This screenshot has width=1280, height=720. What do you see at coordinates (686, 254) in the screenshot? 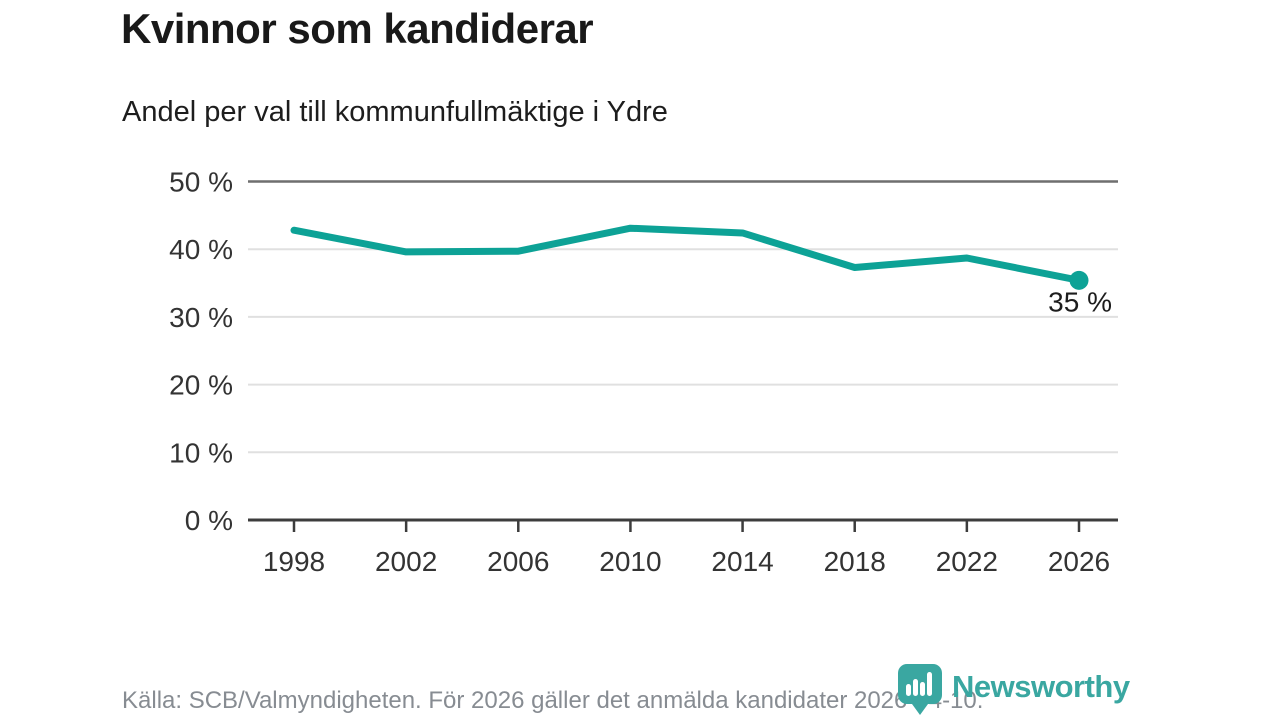
I see `data-line` at bounding box center [686, 254].